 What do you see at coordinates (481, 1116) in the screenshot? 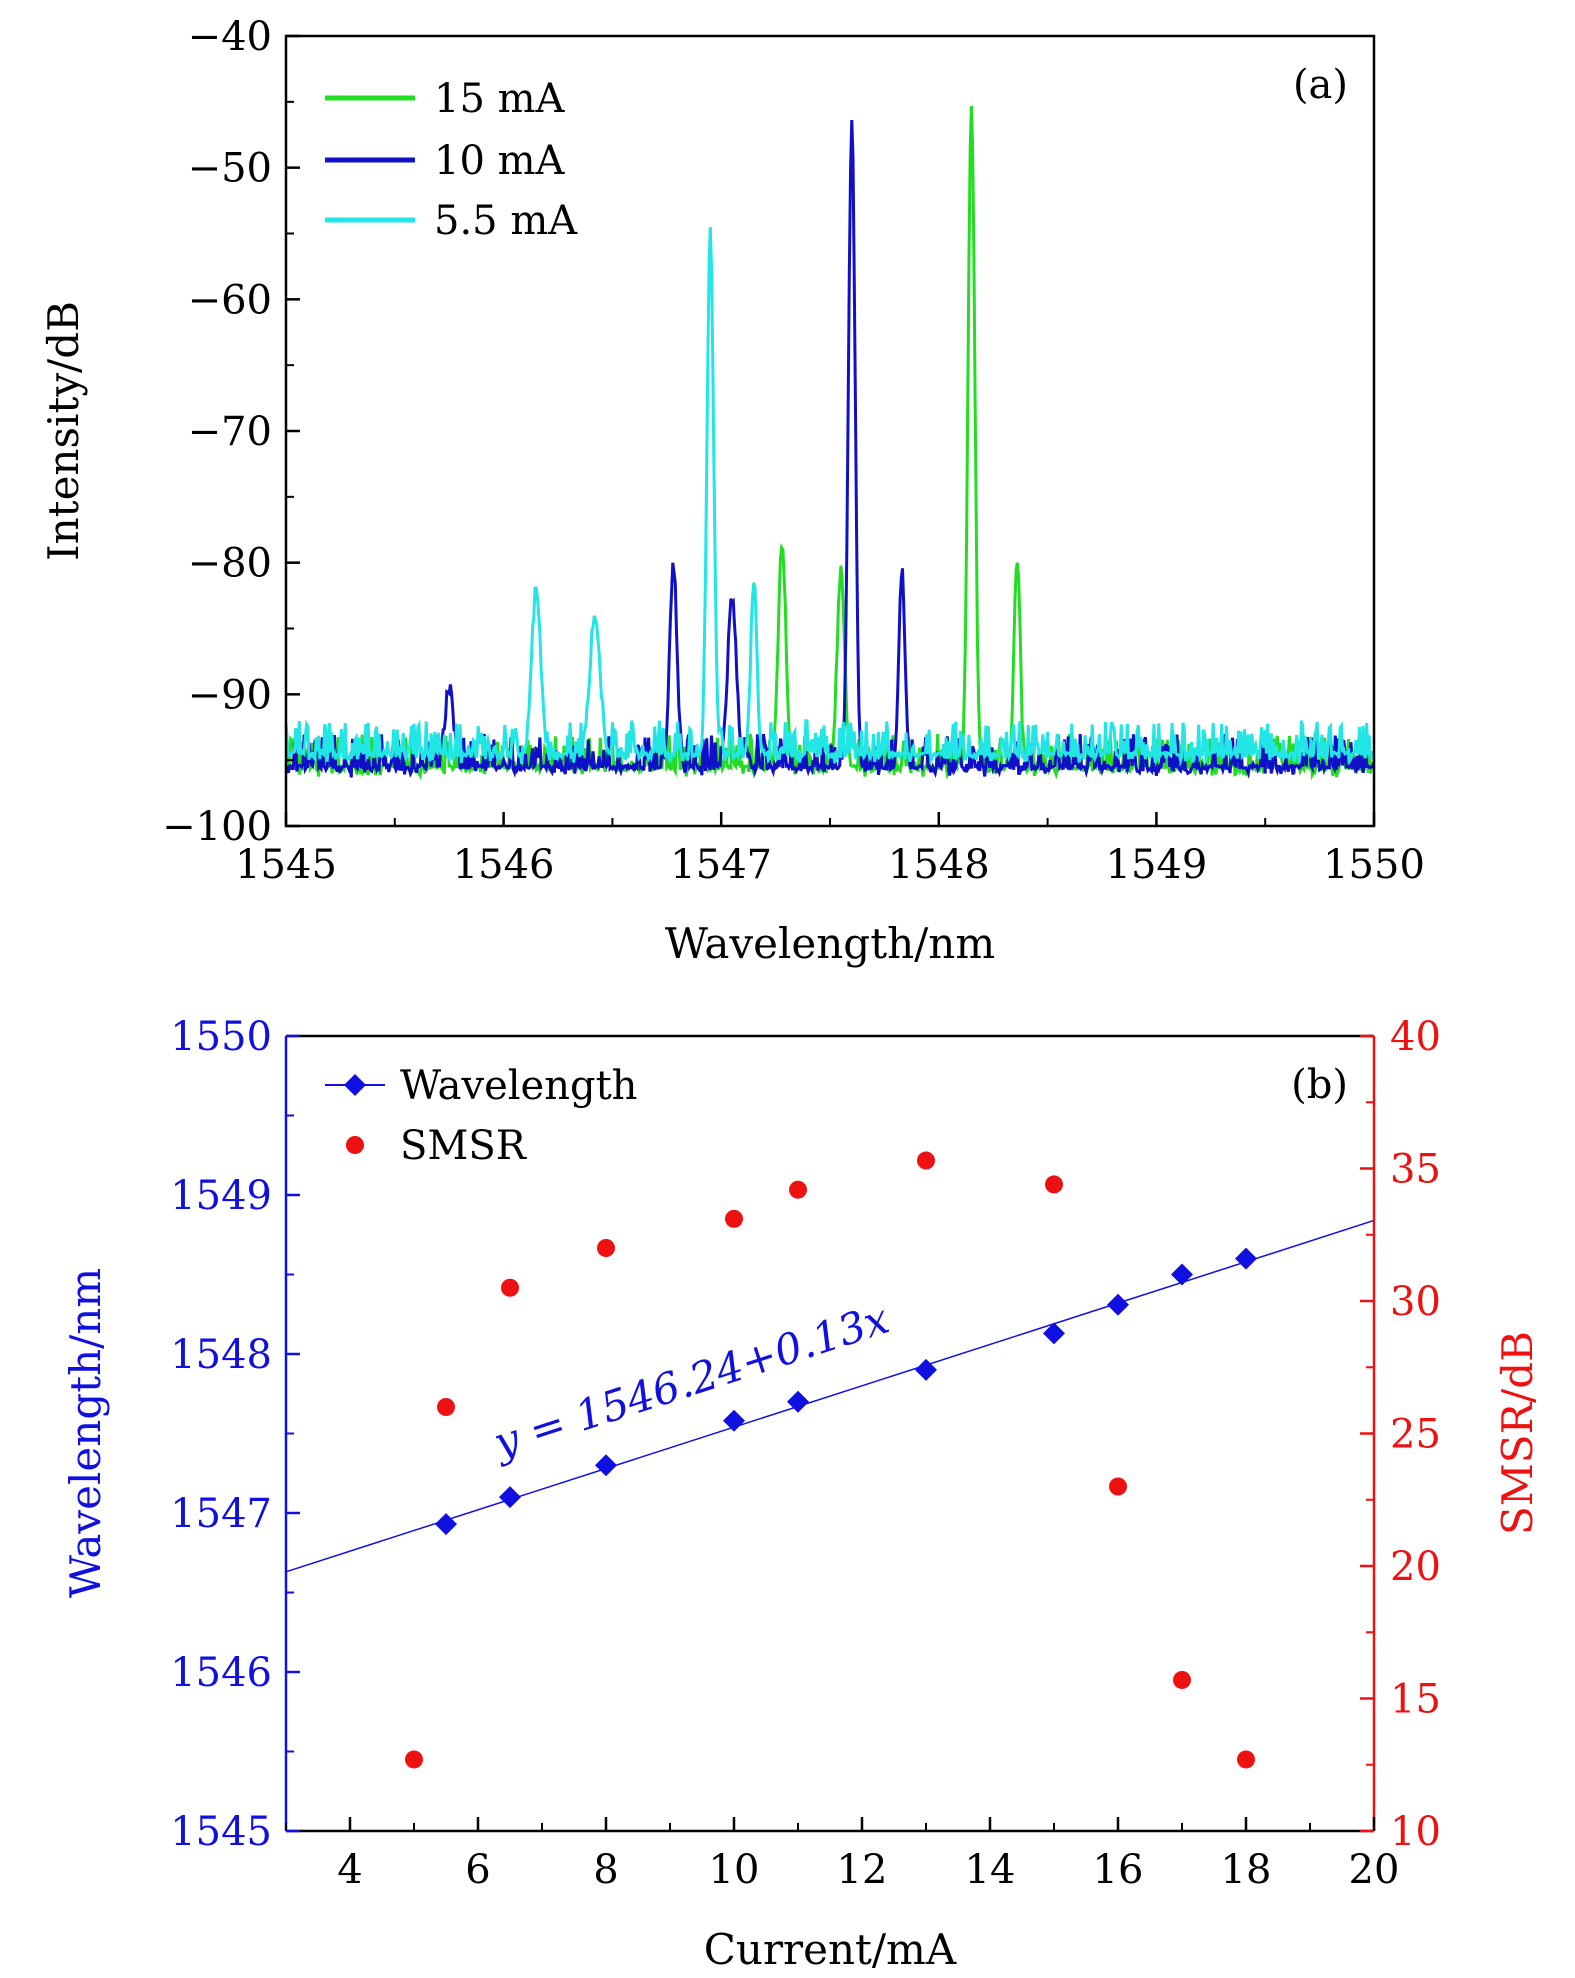
I see `panel-b-legend: Wavelength SMSR` at bounding box center [481, 1116].